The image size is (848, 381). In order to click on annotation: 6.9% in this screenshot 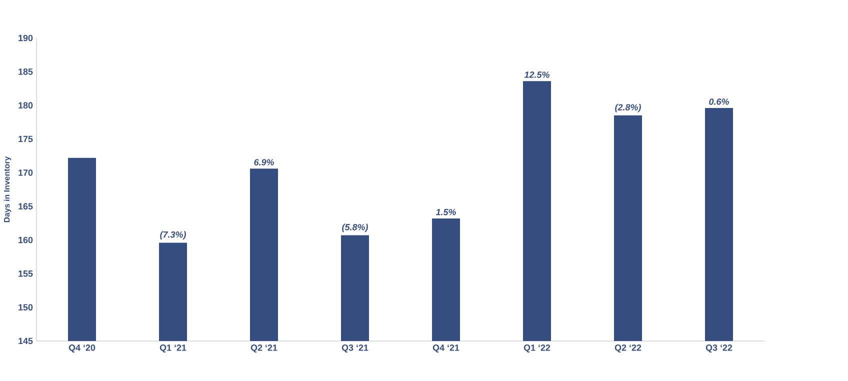, I will do `click(264, 162)`.